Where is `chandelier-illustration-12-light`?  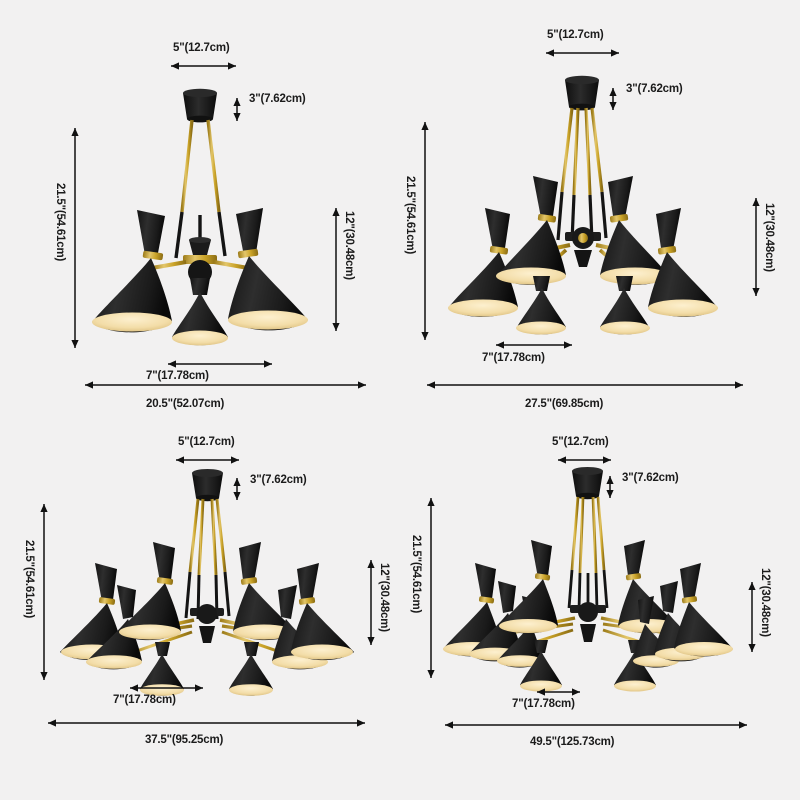 chandelier-illustration-12-light is located at coordinates (588, 579).